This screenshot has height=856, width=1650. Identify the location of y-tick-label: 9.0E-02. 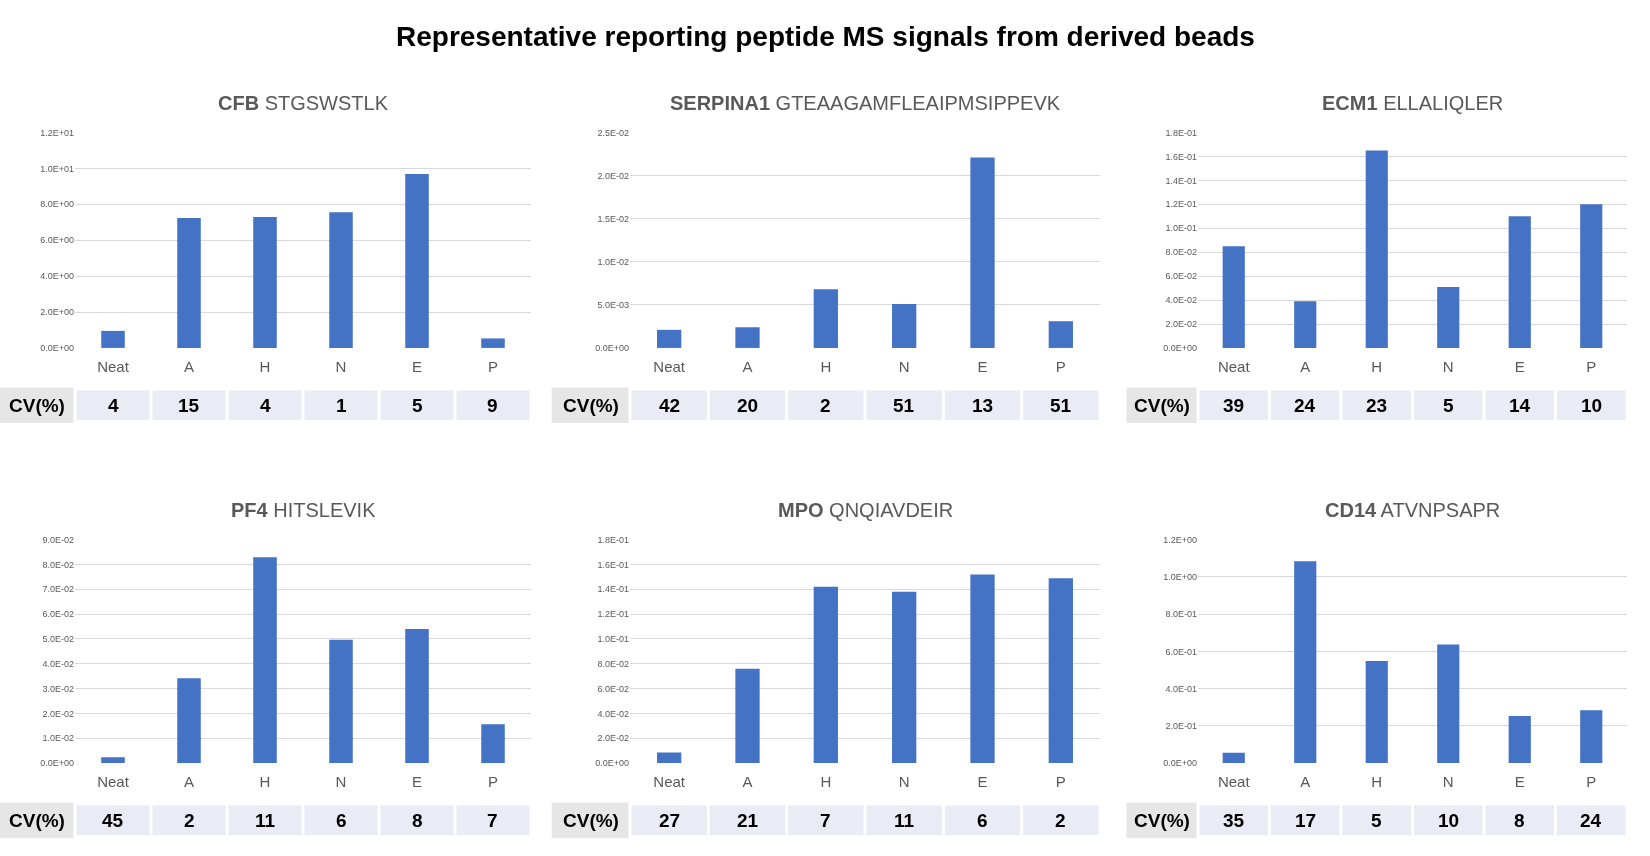
(58, 539).